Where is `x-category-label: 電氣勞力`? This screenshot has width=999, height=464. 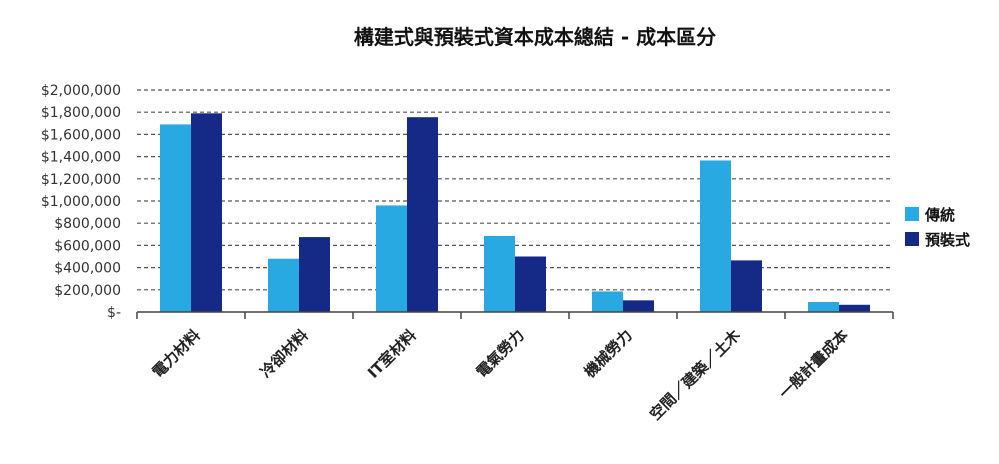 x-category-label: 電氣勞力 is located at coordinates (500, 353).